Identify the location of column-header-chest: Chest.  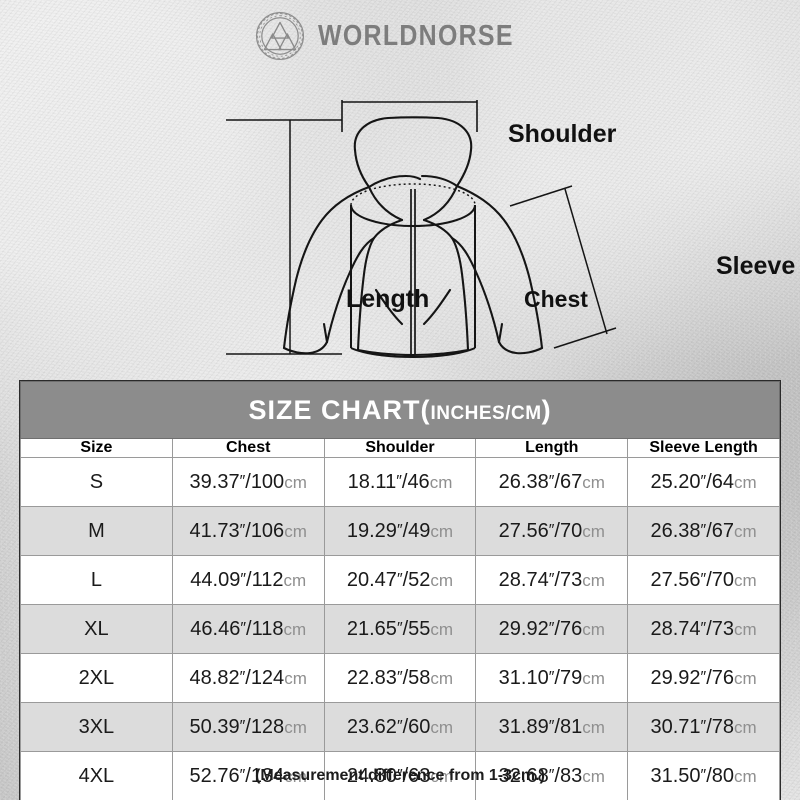
(248, 448).